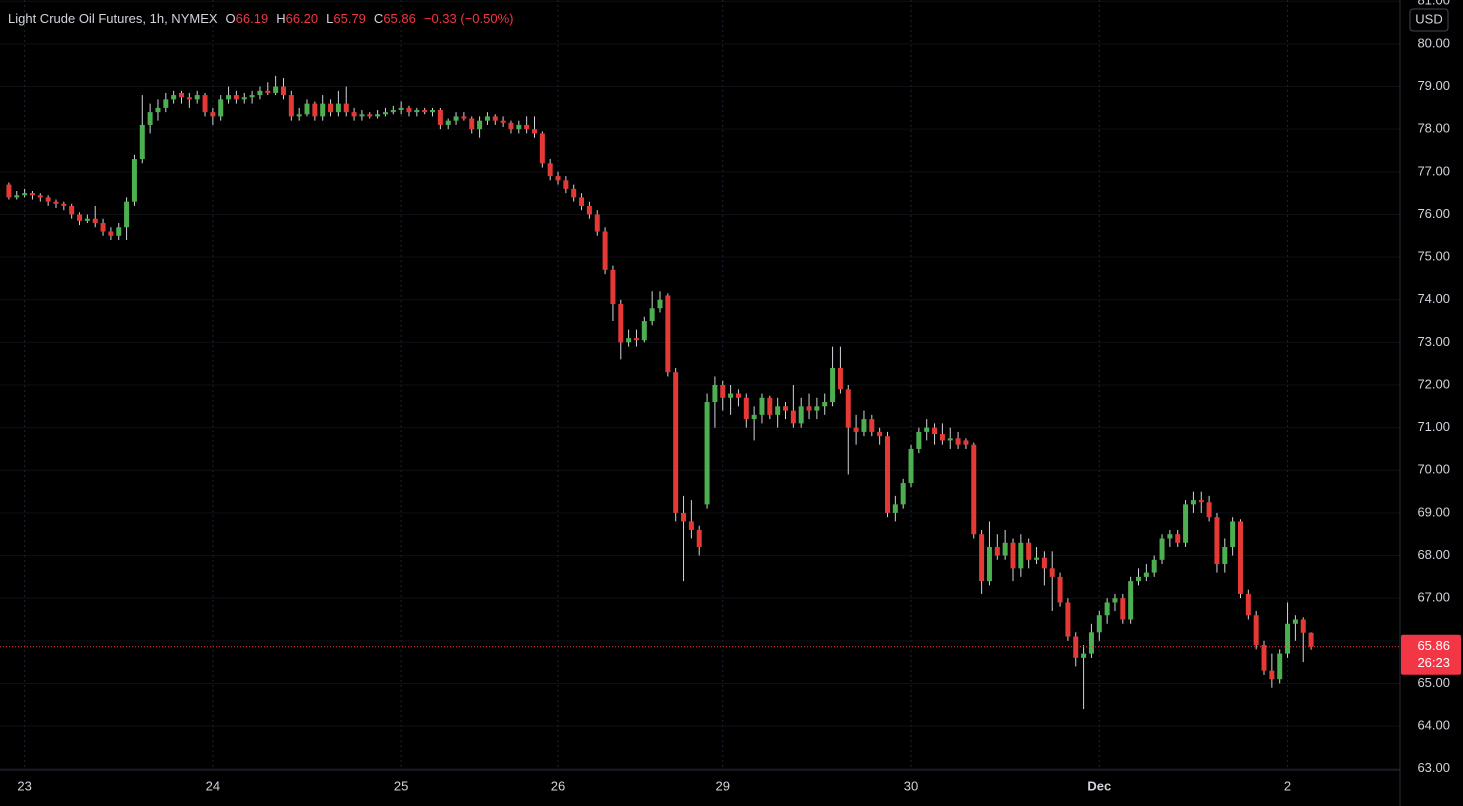 The width and height of the screenshot is (1463, 806). I want to click on y-tick-label: 74.00, so click(1433, 298).